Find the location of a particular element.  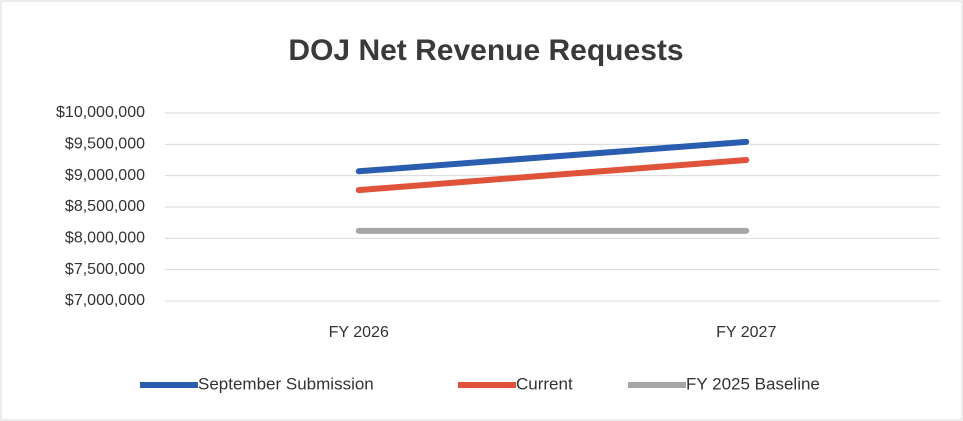

legend-label: Current is located at coordinates (544, 383).